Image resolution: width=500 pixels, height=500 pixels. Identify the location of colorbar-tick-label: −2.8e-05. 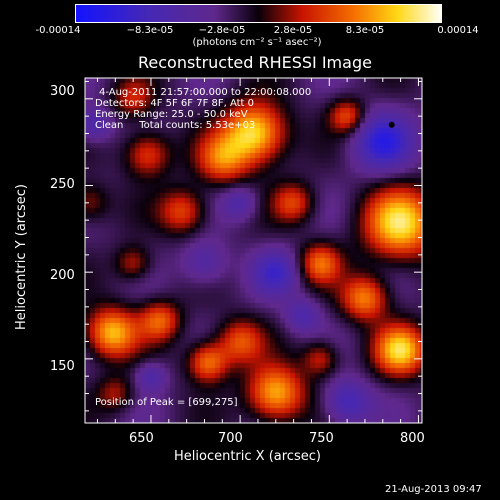
(222, 30).